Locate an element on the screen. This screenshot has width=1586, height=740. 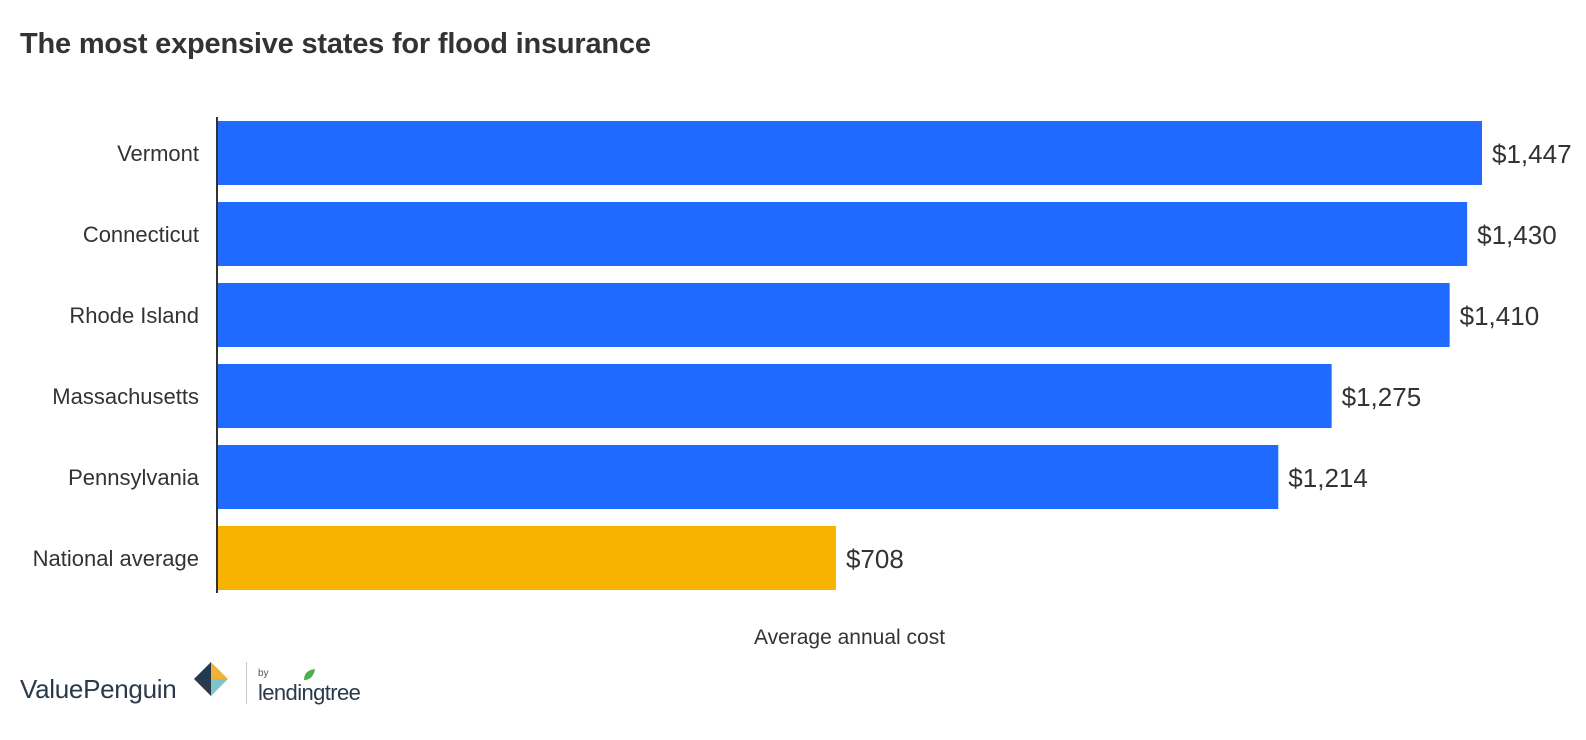
data-label-connecticut: $1,430 is located at coordinates (1517, 235).